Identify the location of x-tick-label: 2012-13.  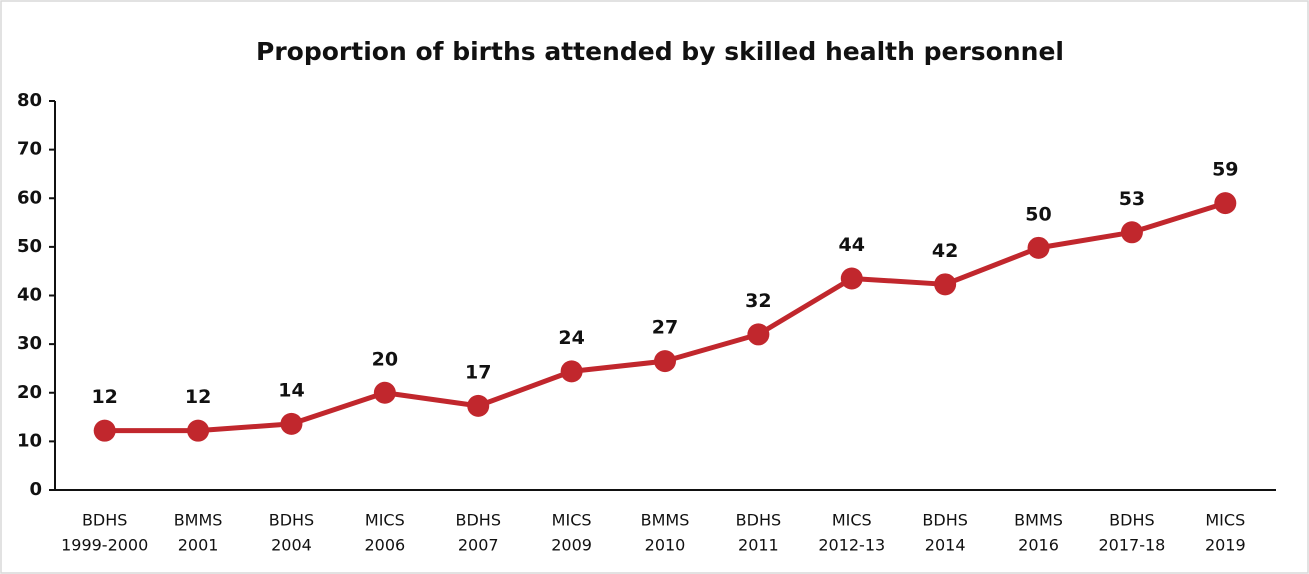
(851, 545).